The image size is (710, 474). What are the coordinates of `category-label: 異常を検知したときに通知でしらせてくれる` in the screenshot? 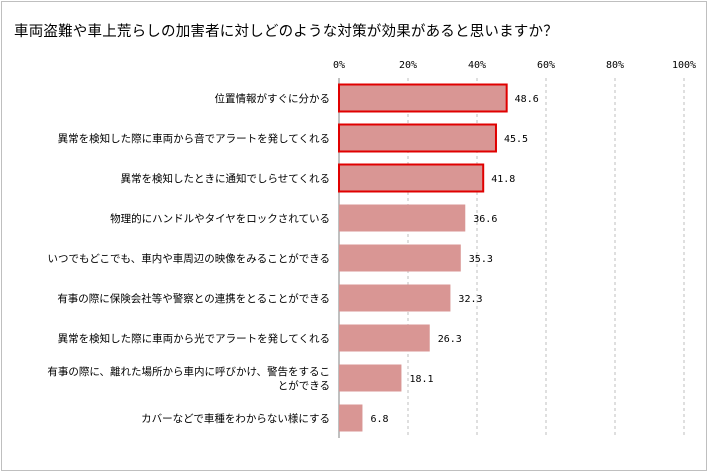 It's located at (225, 178).